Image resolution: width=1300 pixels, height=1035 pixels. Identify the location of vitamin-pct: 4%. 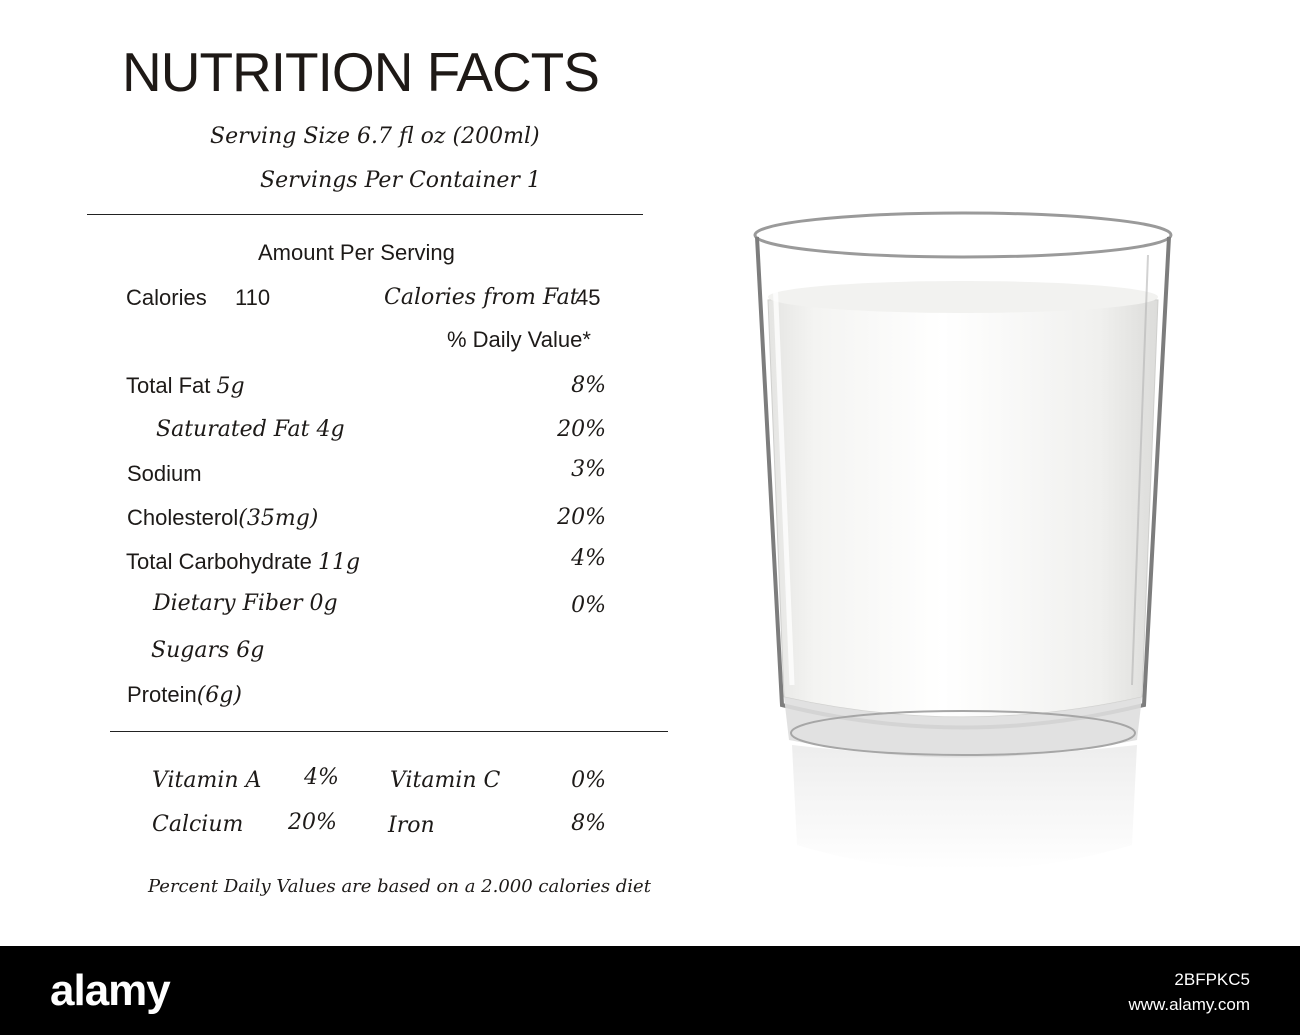
(321, 777).